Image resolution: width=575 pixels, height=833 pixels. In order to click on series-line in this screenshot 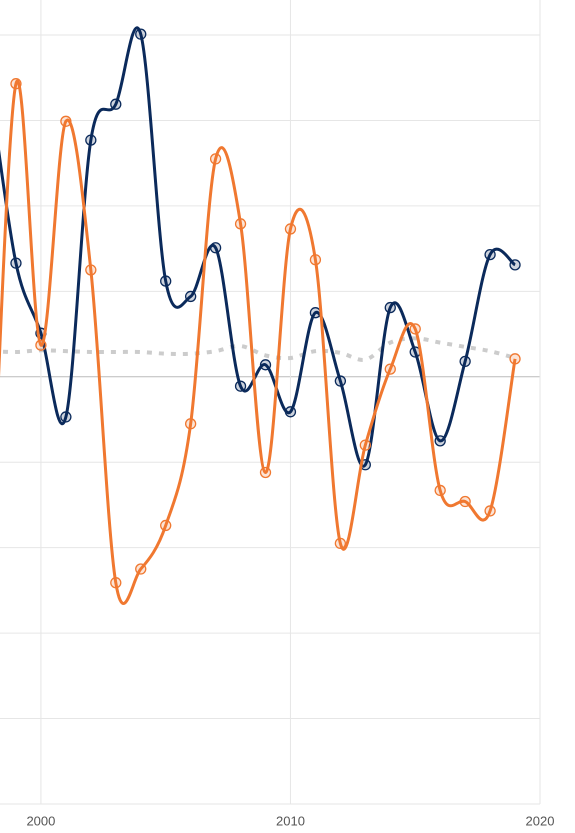, I will do `click(258, 349)`.